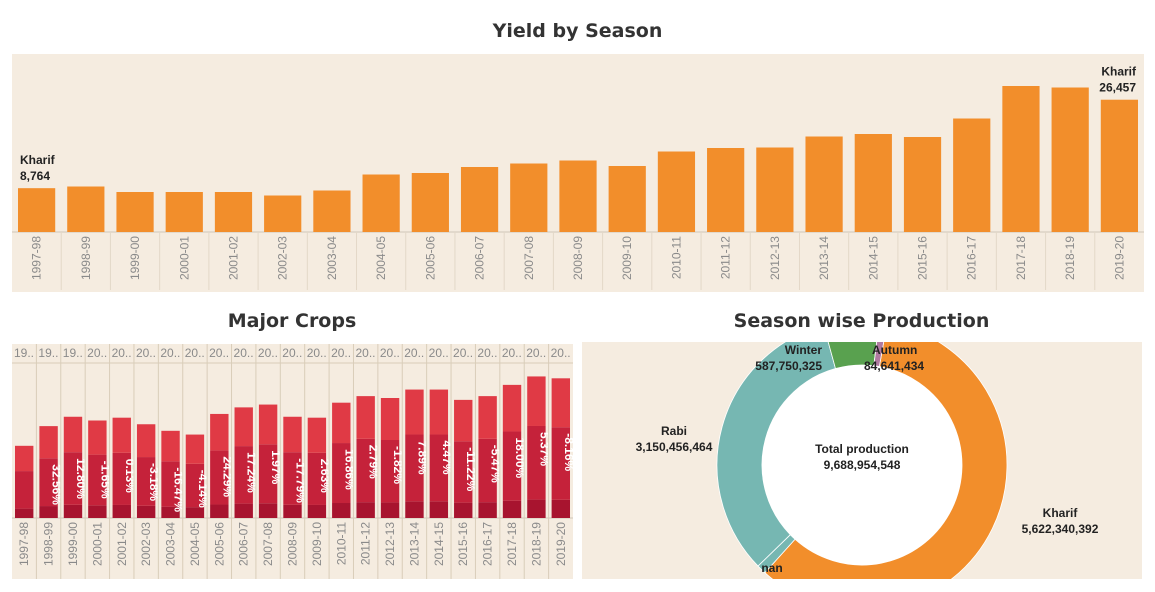 This screenshot has height=592, width=1155. What do you see at coordinates (894, 350) in the screenshot?
I see `season-label-autumn: Autumn` at bounding box center [894, 350].